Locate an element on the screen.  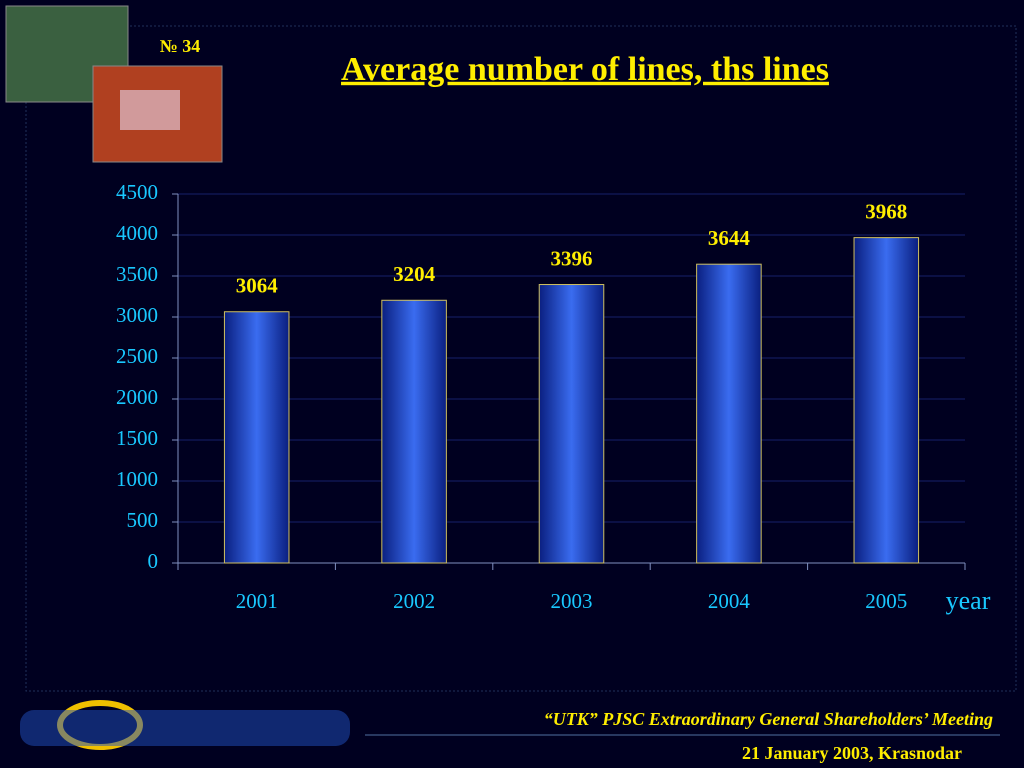
y-tick-label: 1500 is located at coordinates (137, 438).